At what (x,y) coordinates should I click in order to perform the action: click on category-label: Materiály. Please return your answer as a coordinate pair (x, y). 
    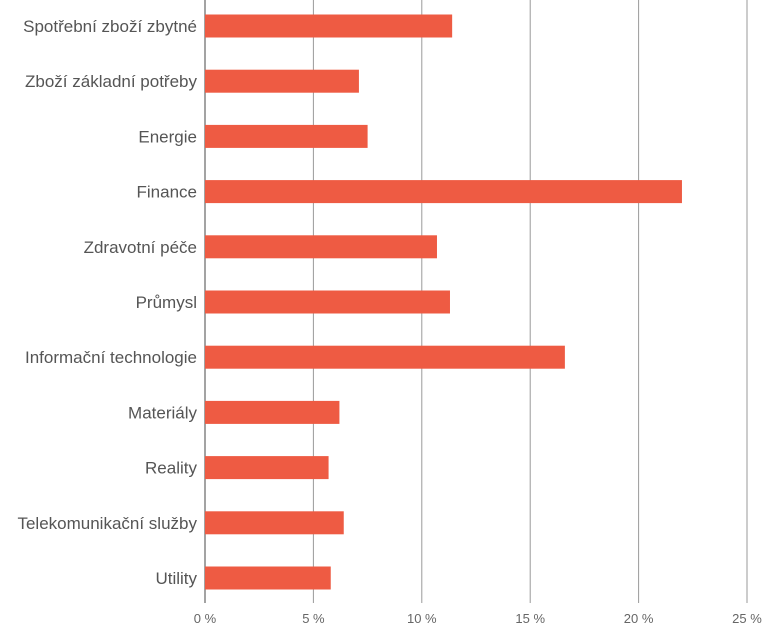
    Looking at the image, I should click on (162, 412).